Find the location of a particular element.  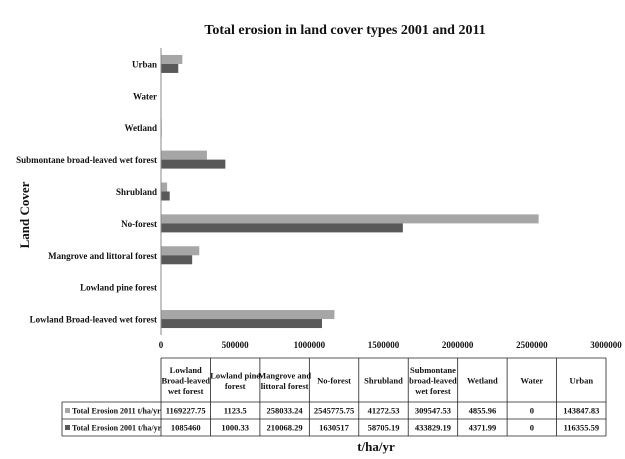

y-tick-label: Urban is located at coordinates (144, 64).